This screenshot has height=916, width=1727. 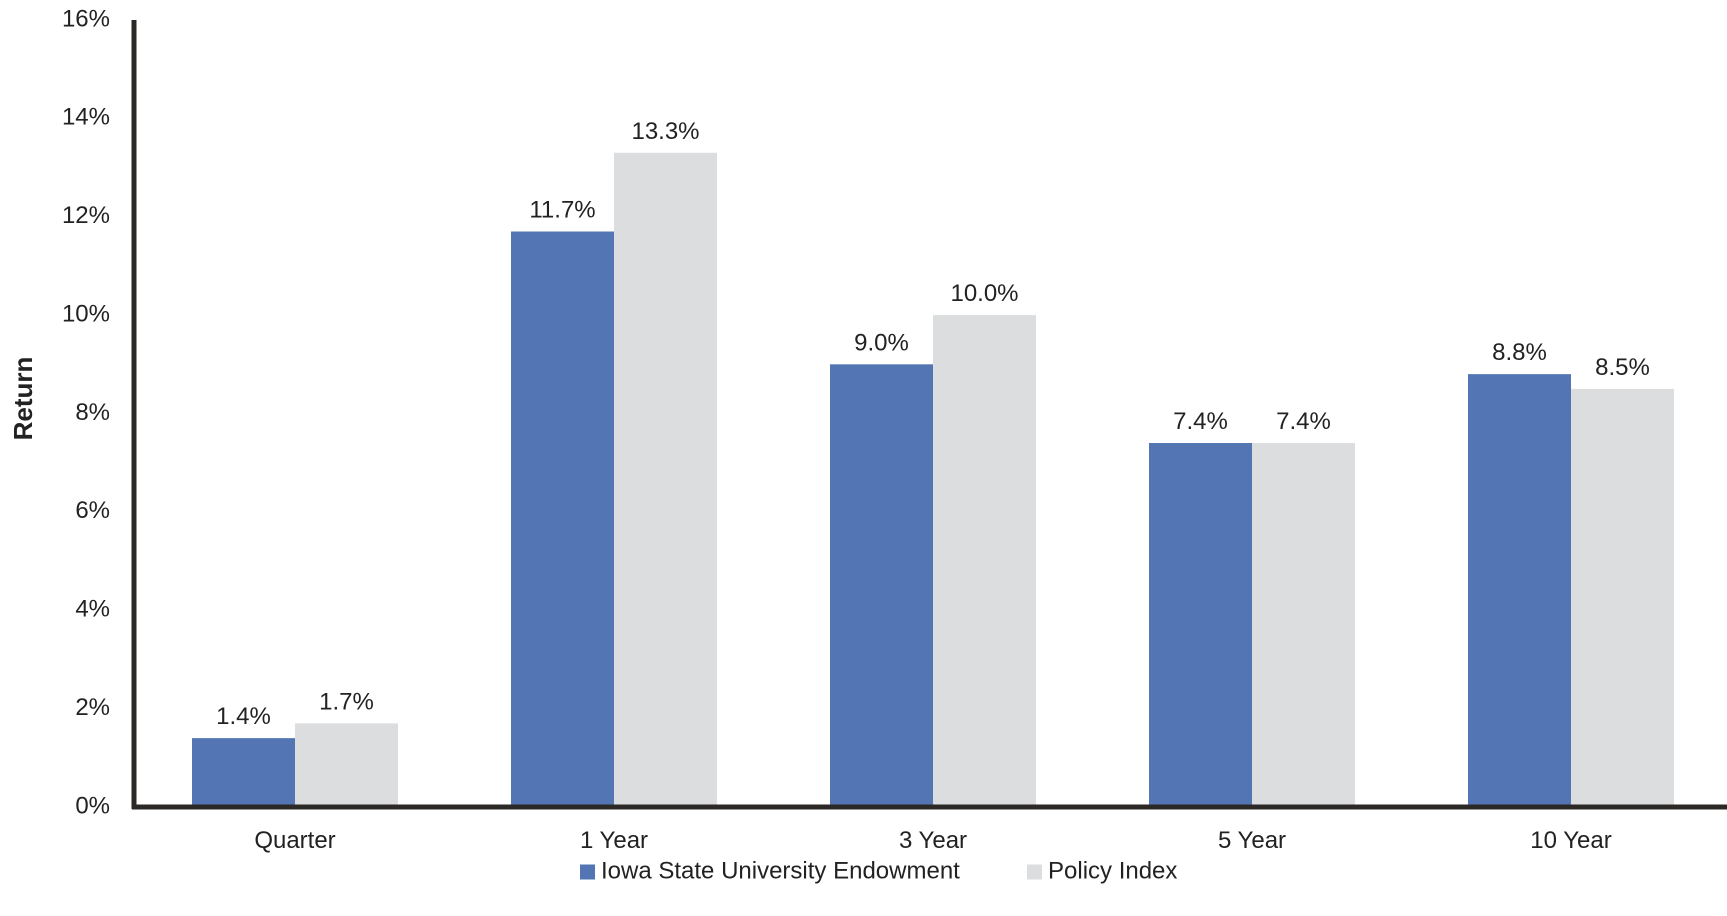 What do you see at coordinates (1112, 870) in the screenshot?
I see `legend-label: Policy Index` at bounding box center [1112, 870].